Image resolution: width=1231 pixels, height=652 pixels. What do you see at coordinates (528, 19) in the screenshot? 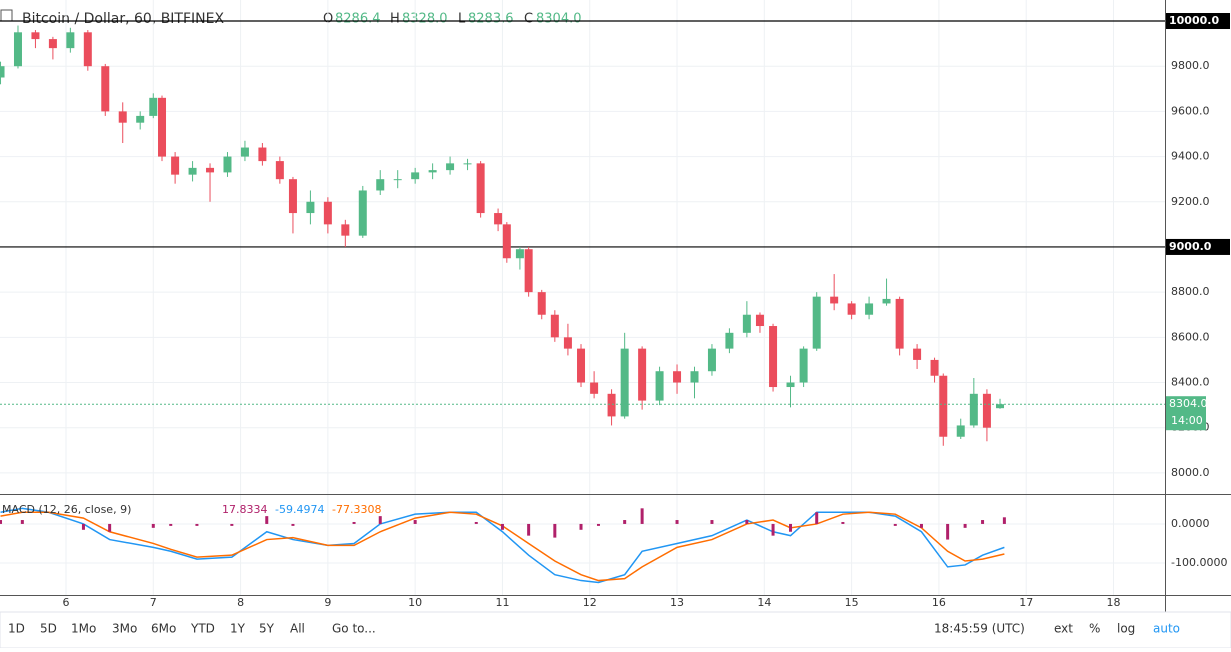
I see `ohlc-label: C` at bounding box center [528, 19].